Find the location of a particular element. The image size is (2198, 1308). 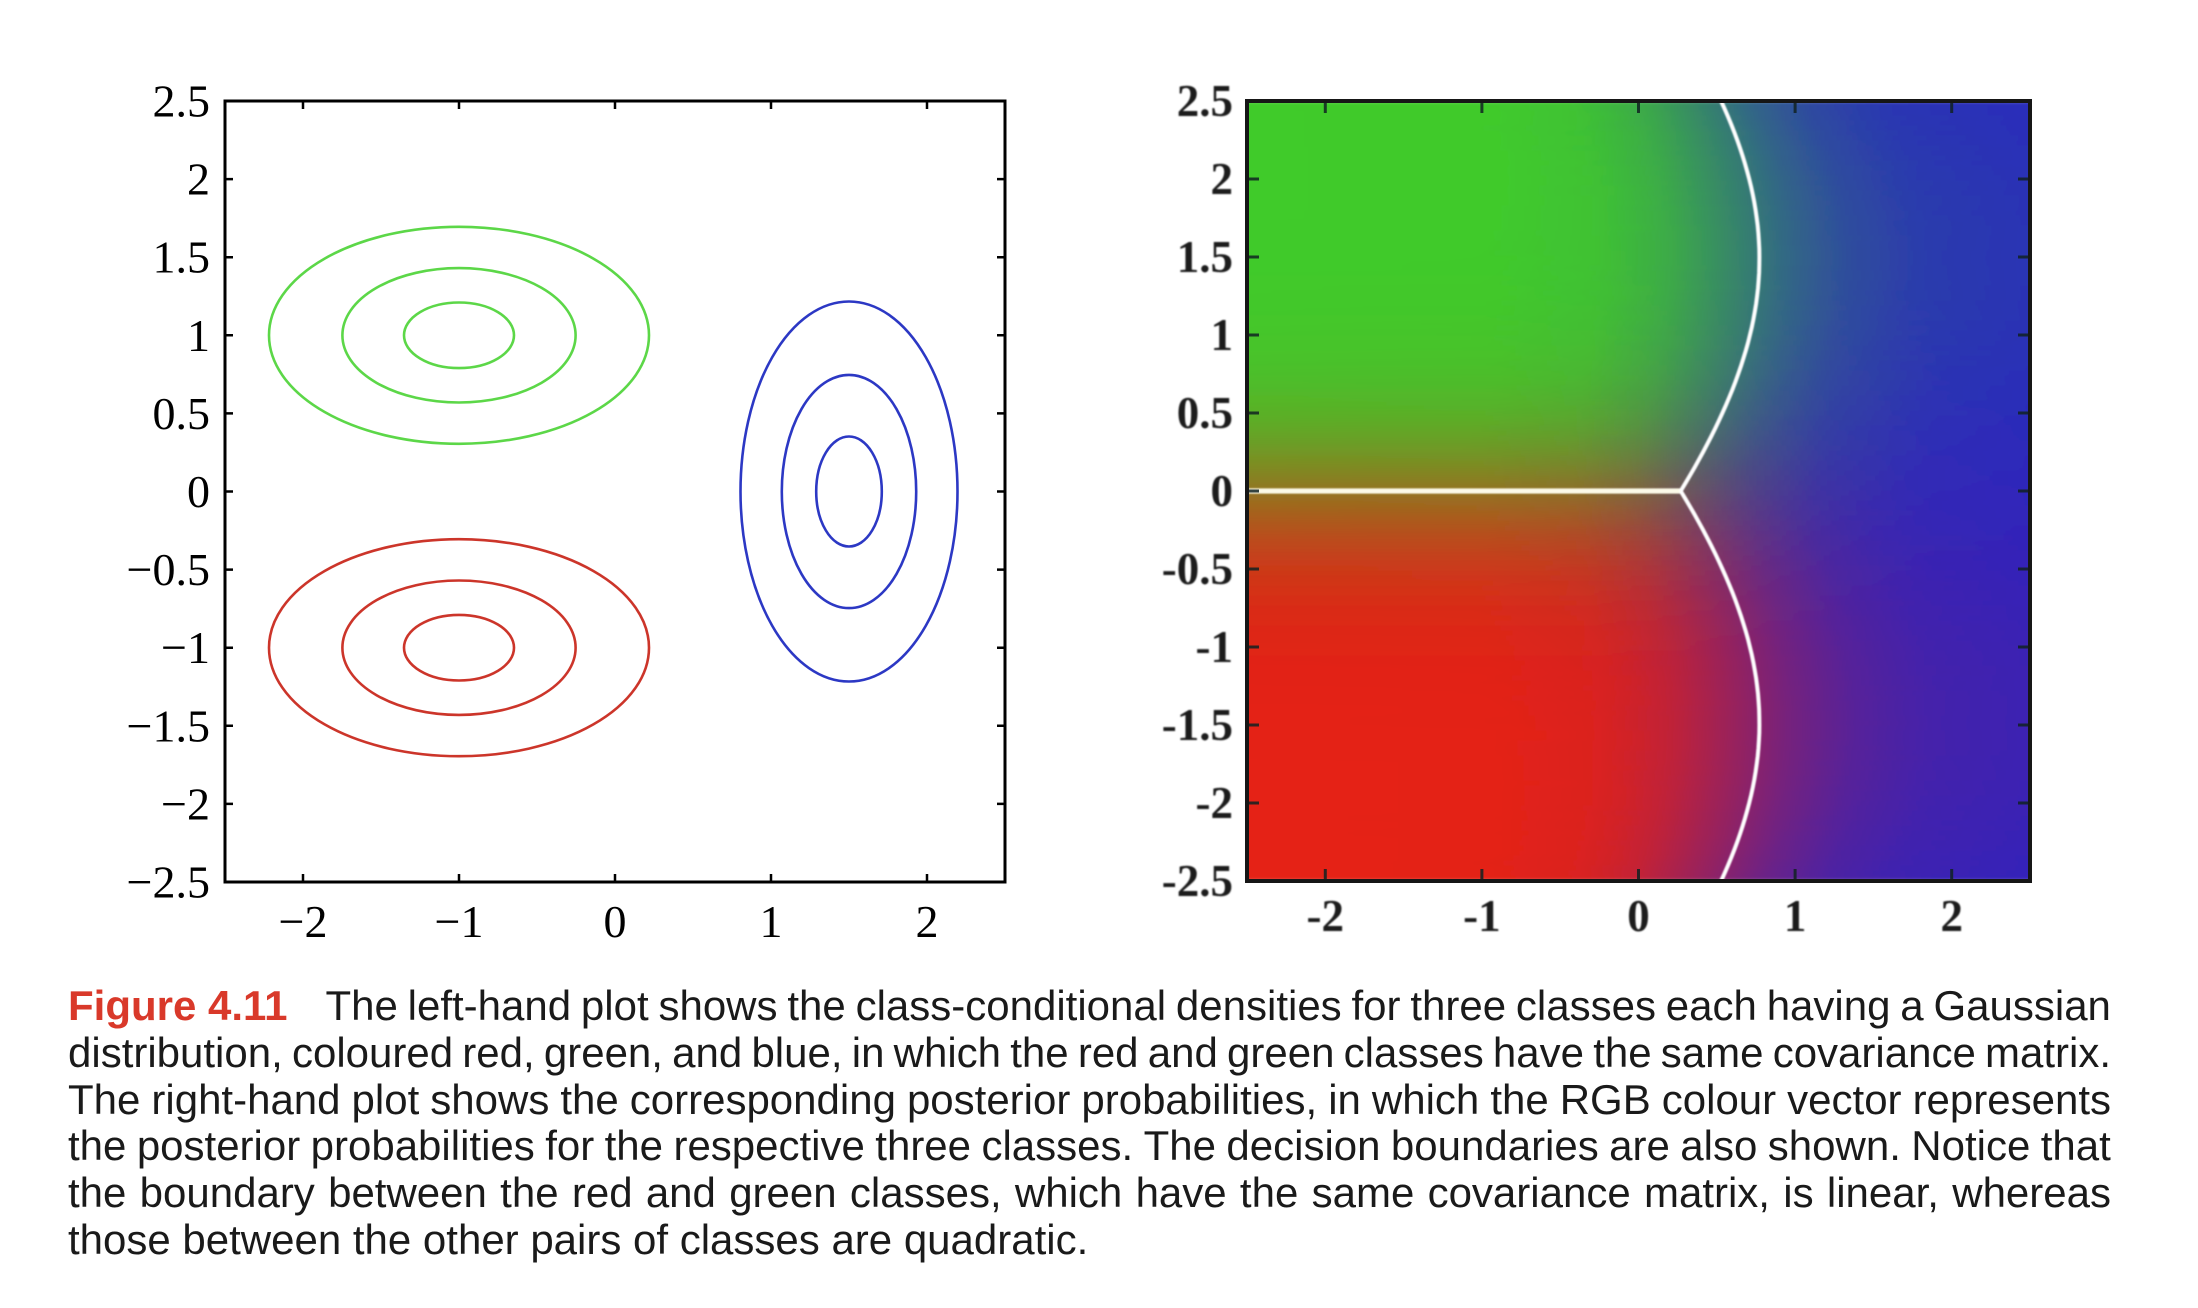

svg-text: −1.5 is located at coordinates (168, 725).